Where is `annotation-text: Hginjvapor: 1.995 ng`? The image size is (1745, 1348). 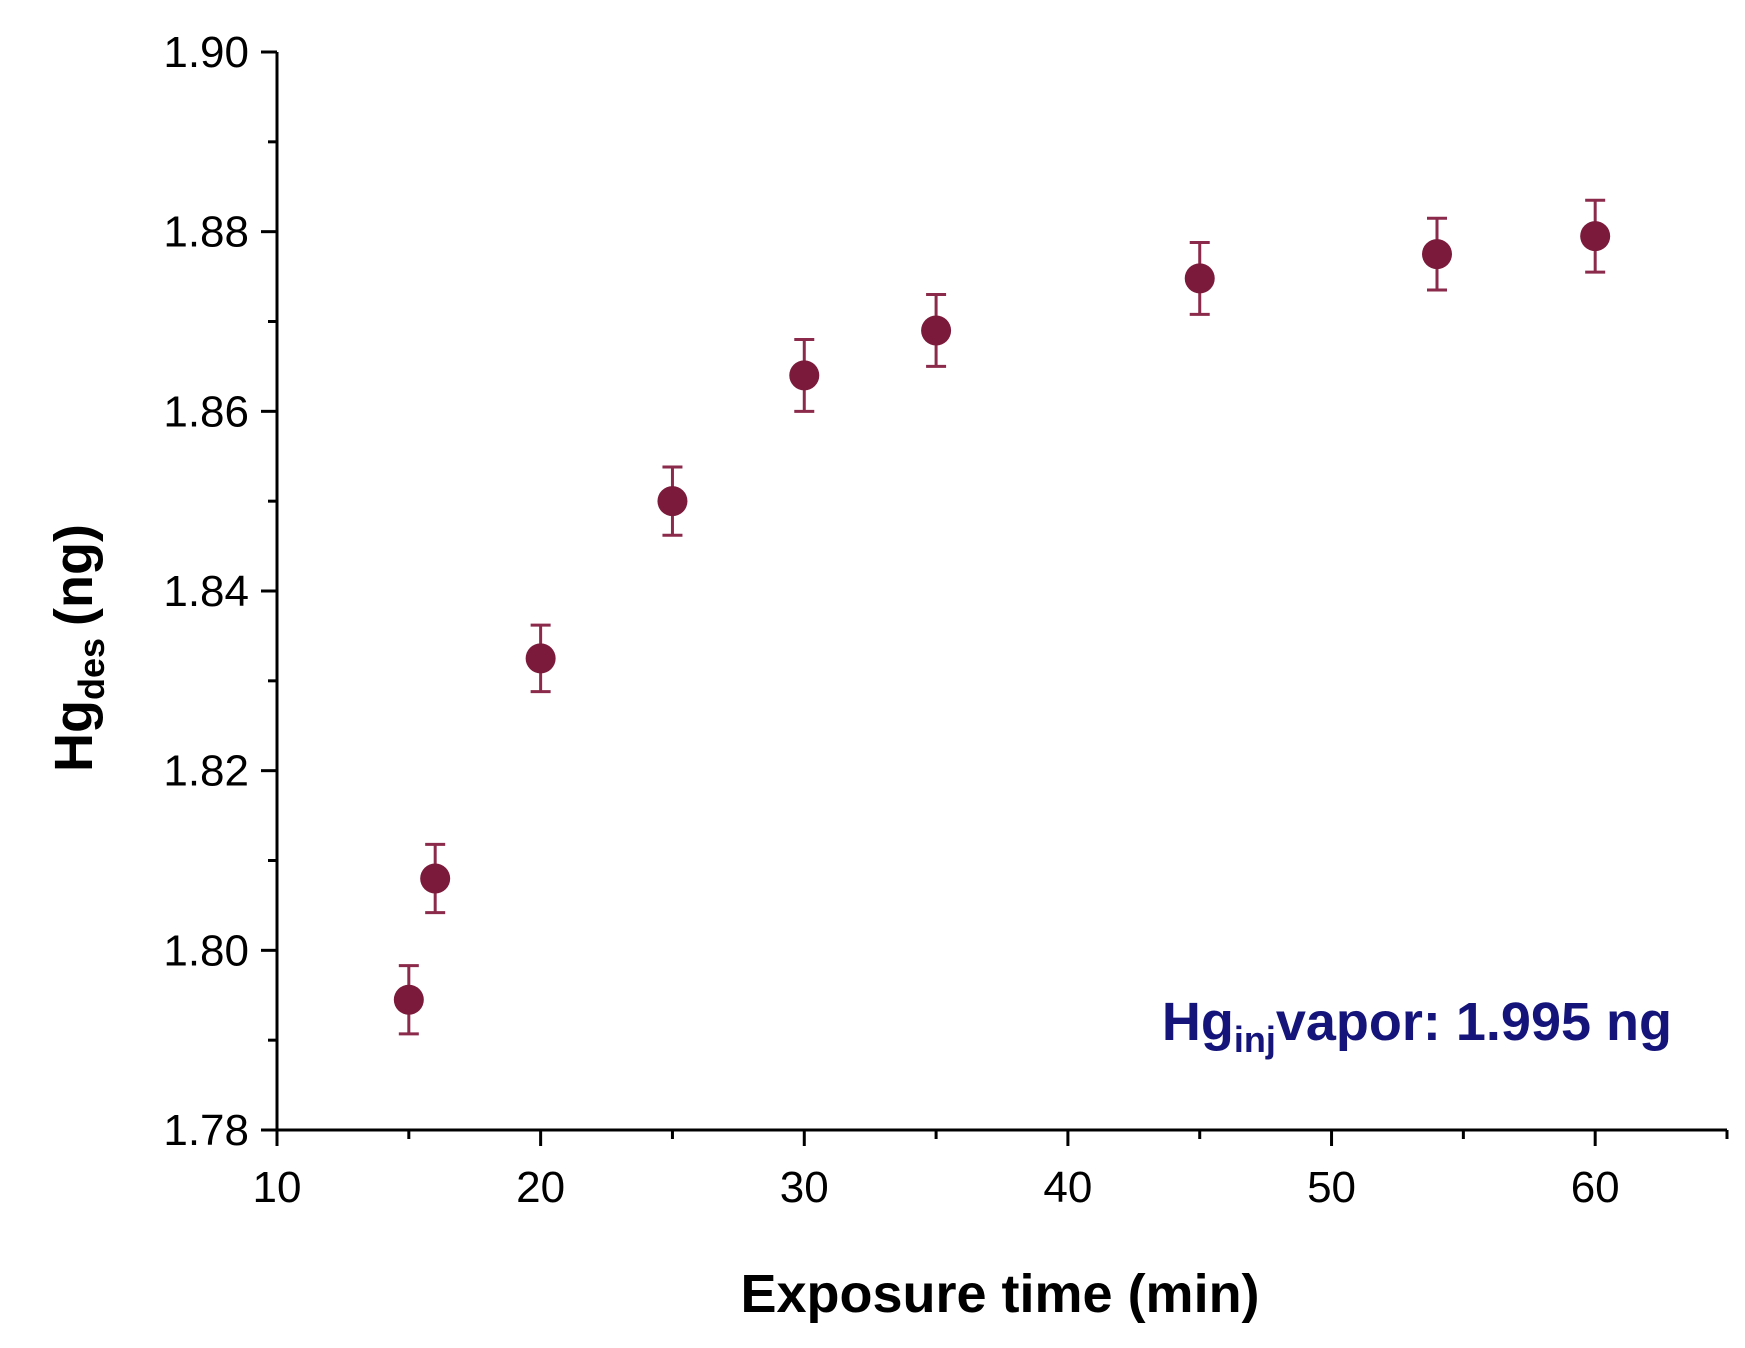
annotation-text: Hginjvapor: 1.995 ng is located at coordinates (1417, 1026).